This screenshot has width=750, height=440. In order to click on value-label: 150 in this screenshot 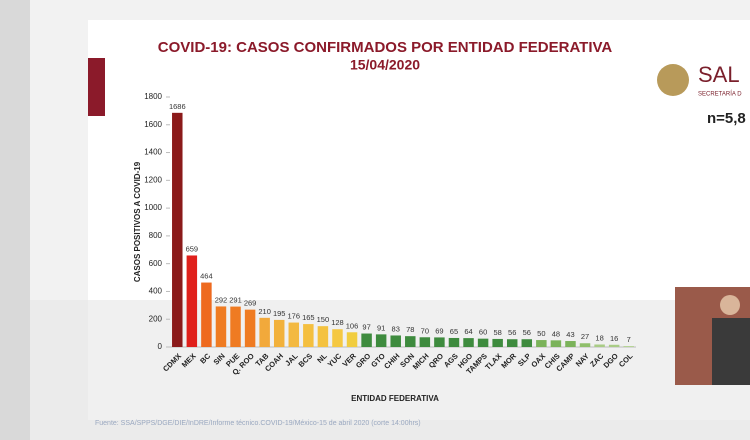, I will do `click(323, 319)`.